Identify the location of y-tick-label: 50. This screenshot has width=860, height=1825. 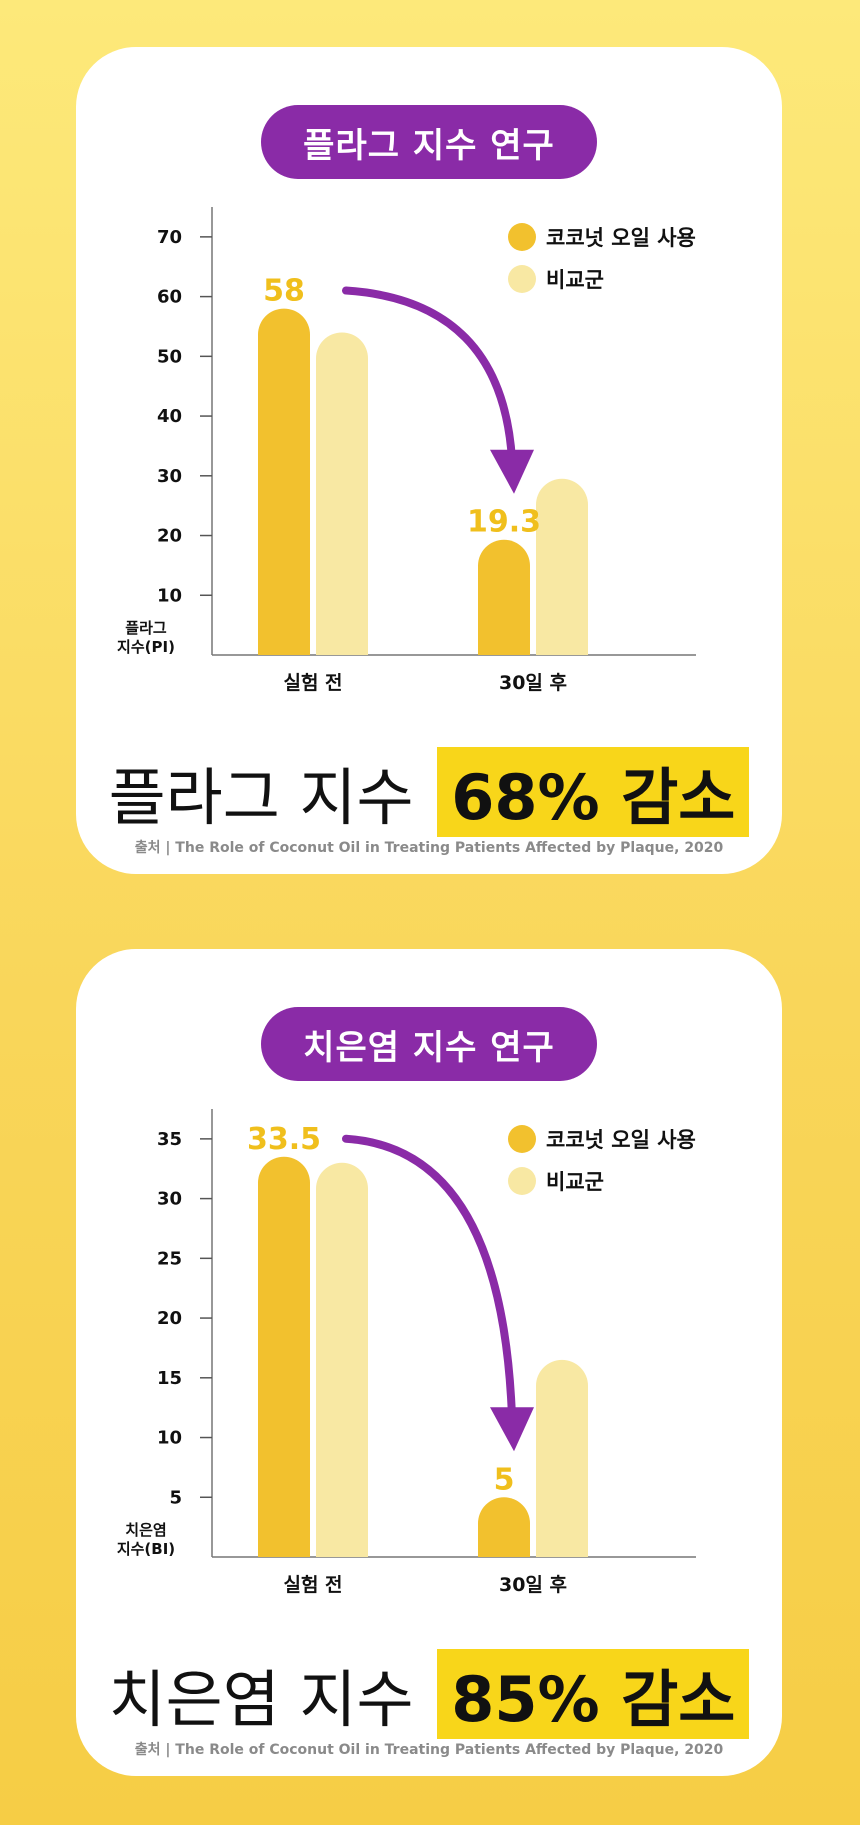
(169, 356).